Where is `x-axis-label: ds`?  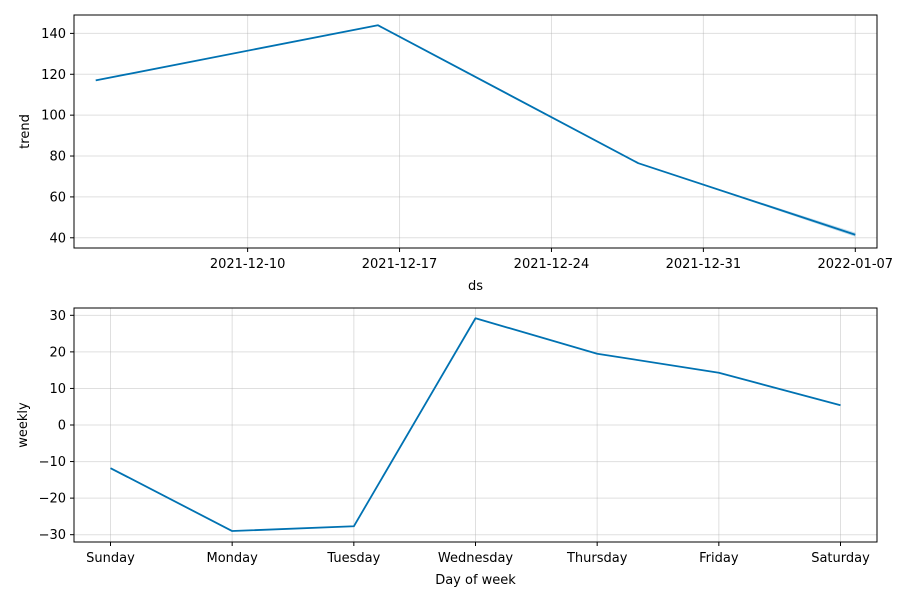
x-axis-label: ds is located at coordinates (475, 286).